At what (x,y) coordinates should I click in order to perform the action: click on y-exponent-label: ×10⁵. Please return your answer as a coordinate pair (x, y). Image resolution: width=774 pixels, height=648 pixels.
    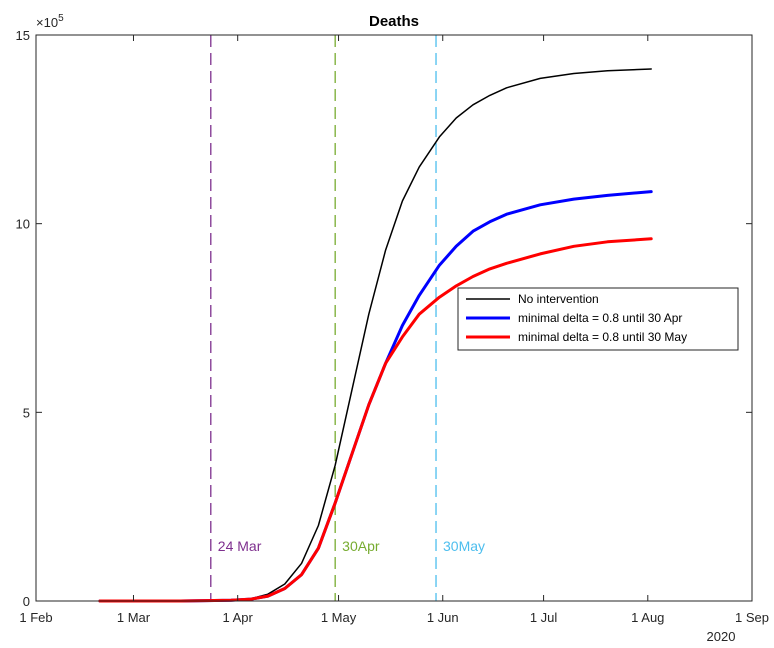
    Looking at the image, I should click on (50, 21).